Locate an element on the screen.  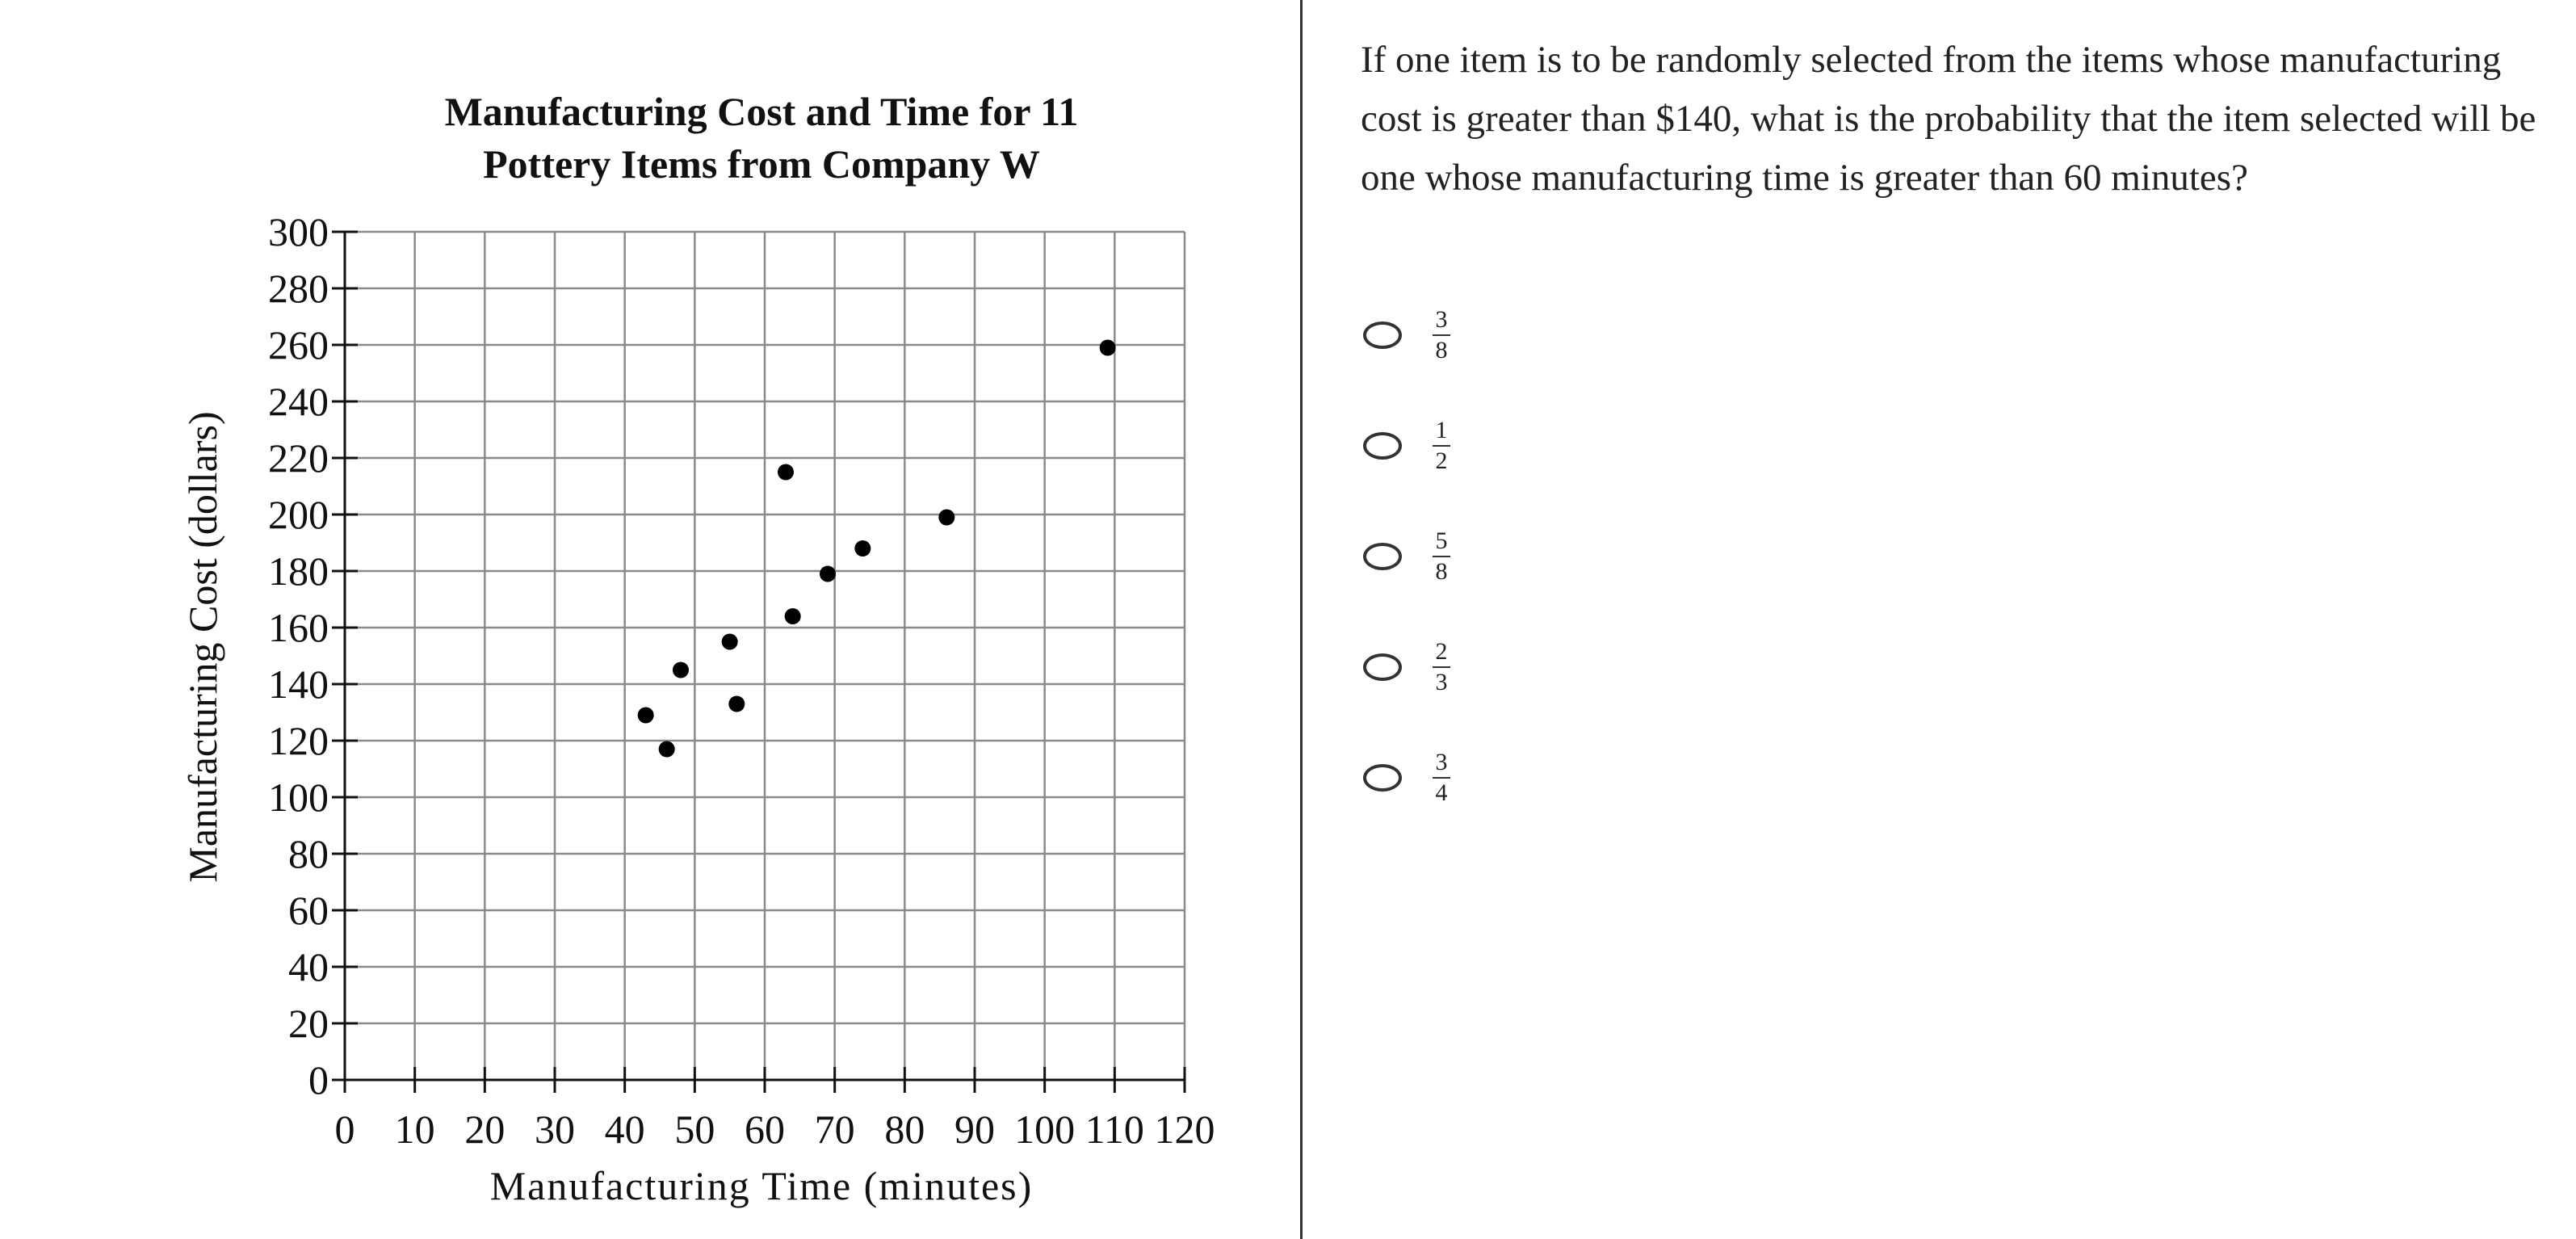
x-tick-label: 100 is located at coordinates (1044, 1130).